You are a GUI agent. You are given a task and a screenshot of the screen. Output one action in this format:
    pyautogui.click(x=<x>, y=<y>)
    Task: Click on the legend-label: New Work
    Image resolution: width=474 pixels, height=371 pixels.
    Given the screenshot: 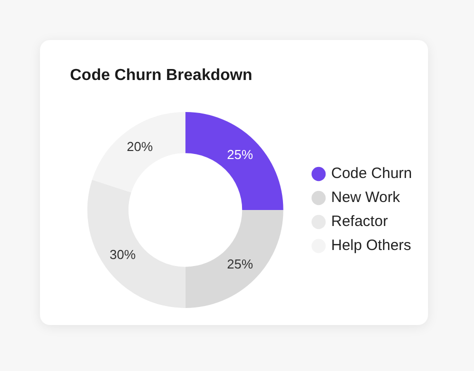 What is the action you would take?
    pyautogui.click(x=366, y=197)
    